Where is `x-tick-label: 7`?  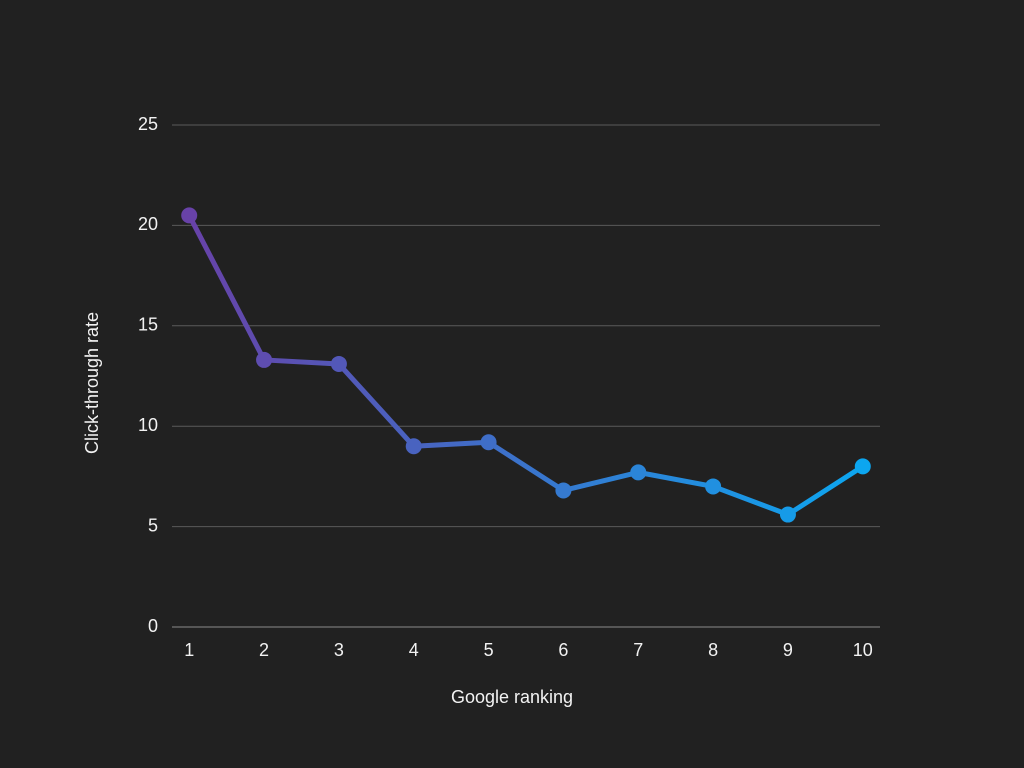
x-tick-label: 7 is located at coordinates (638, 650).